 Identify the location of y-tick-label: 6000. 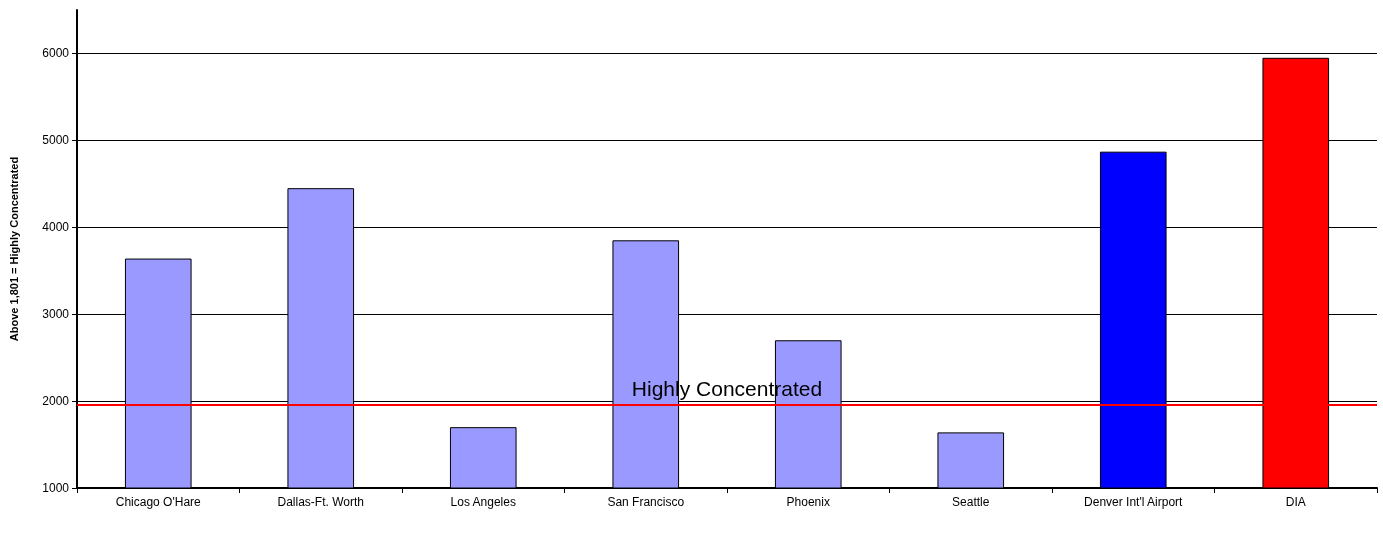
(56, 53).